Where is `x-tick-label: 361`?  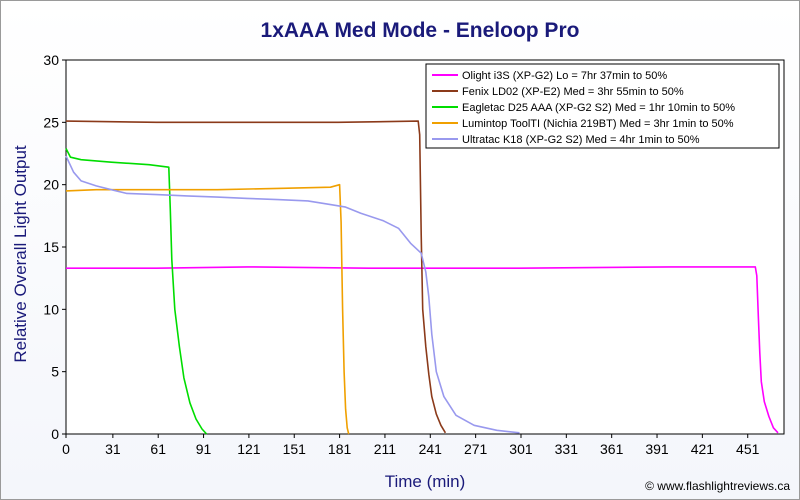
x-tick-label: 361 is located at coordinates (612, 449).